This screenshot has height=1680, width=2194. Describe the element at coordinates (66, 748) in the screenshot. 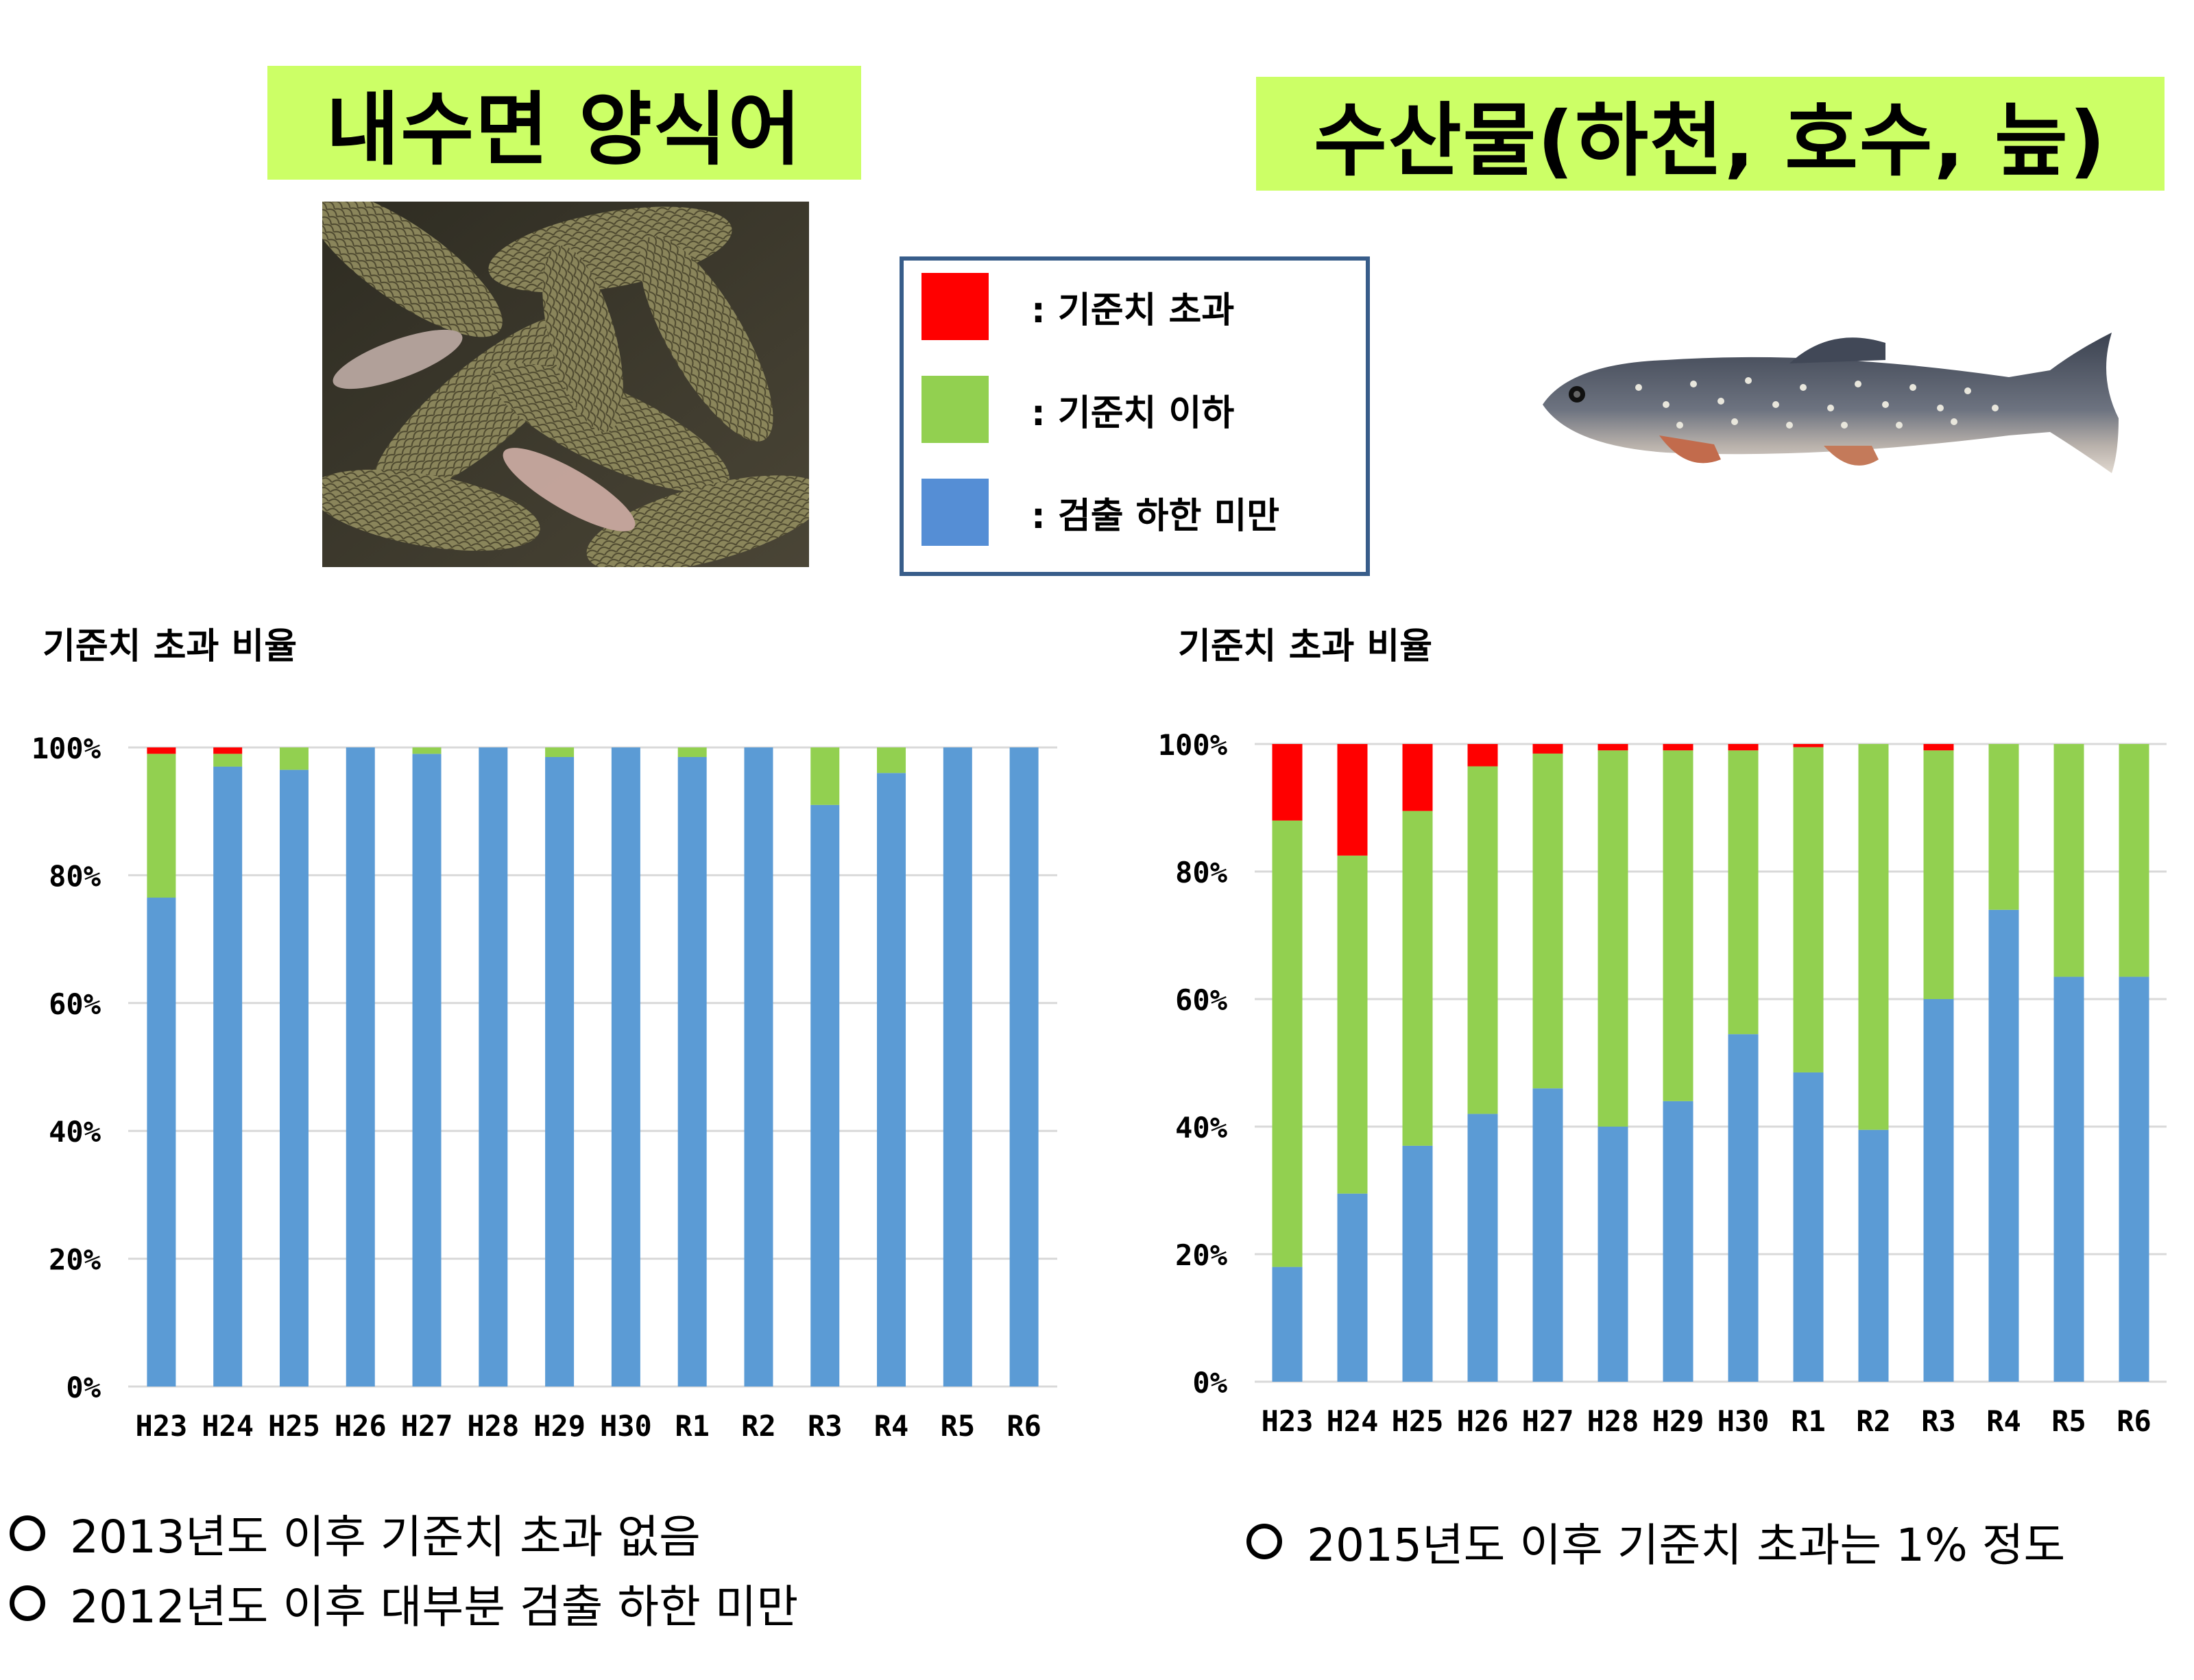

I see `y-tick-label: 100%` at that location.